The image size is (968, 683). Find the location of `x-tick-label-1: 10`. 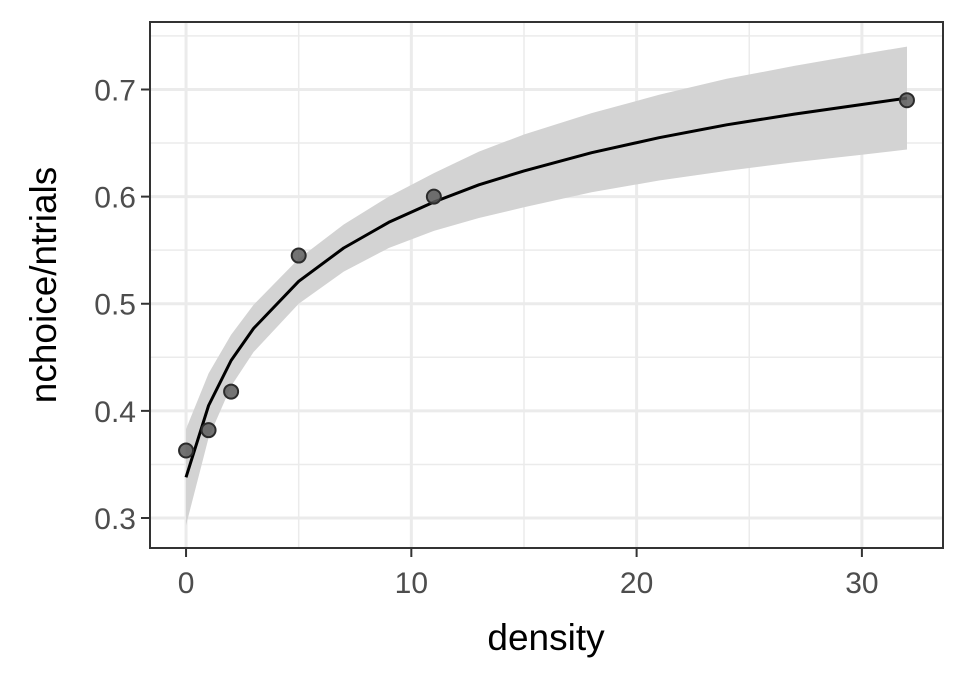

x-tick-label-1: 10 is located at coordinates (411, 583).